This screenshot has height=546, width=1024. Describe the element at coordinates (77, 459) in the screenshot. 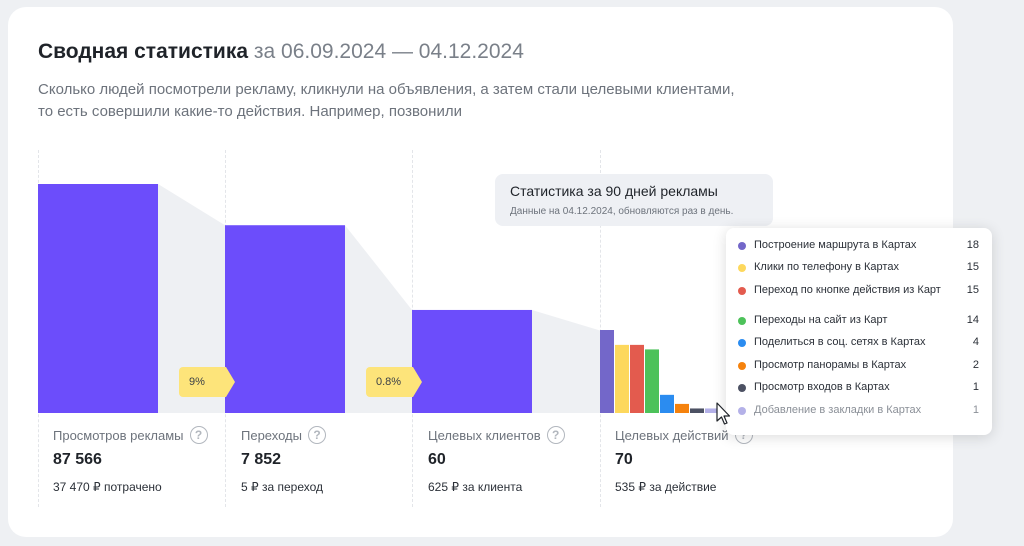

I see `metric-value: 87 566` at that location.